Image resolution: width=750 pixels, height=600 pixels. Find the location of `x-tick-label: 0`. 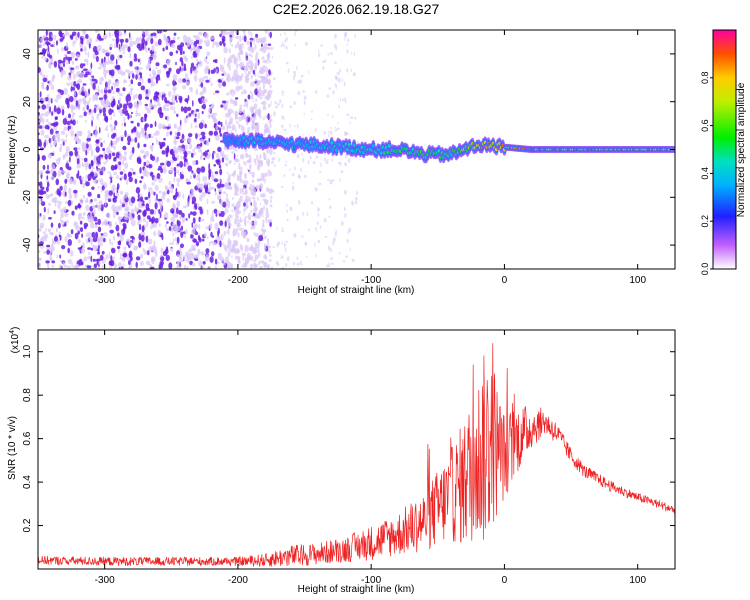

x-tick-label: 0 is located at coordinates (505, 280).